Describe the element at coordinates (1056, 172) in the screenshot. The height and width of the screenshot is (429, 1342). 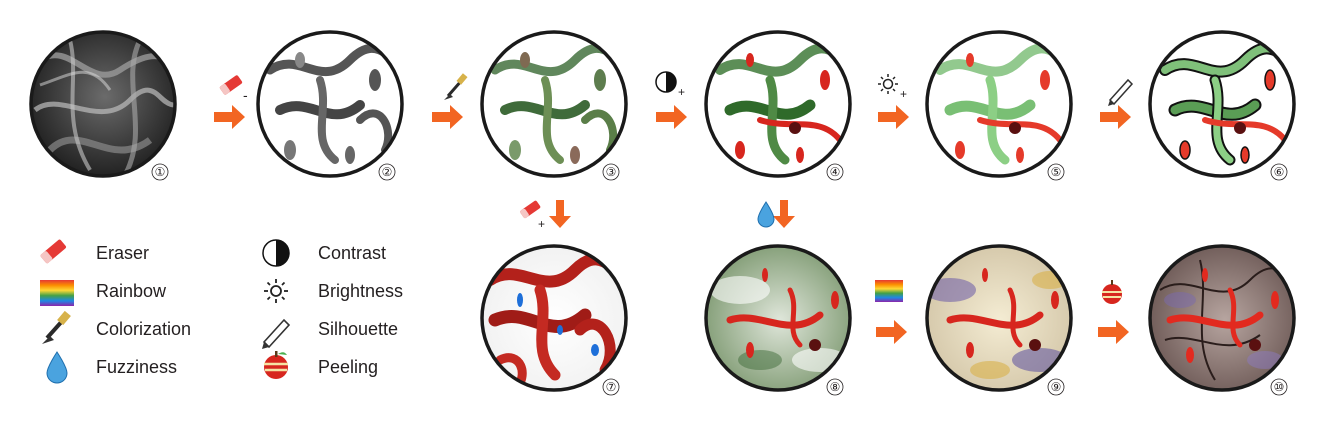
I see `panel-5-number: ⑤` at that location.